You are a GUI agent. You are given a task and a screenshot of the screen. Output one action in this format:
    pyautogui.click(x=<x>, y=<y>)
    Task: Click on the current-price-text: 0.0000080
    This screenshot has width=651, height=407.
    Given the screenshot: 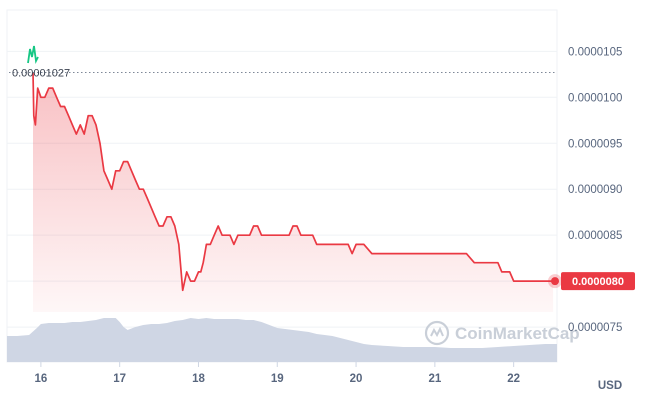 What is the action you would take?
    pyautogui.click(x=598, y=282)
    